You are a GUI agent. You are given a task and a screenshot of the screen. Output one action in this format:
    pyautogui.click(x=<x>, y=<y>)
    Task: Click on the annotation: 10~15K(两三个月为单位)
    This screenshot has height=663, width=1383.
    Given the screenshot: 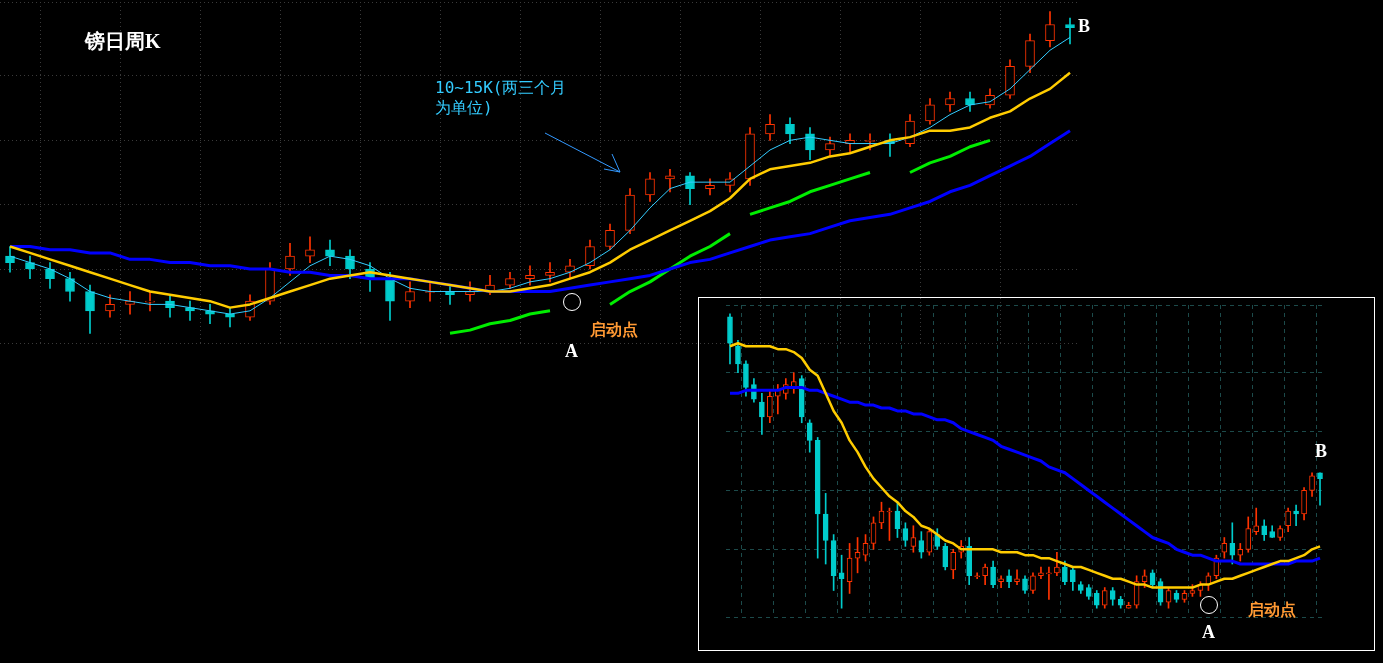 What is the action you would take?
    pyautogui.click(x=501, y=98)
    